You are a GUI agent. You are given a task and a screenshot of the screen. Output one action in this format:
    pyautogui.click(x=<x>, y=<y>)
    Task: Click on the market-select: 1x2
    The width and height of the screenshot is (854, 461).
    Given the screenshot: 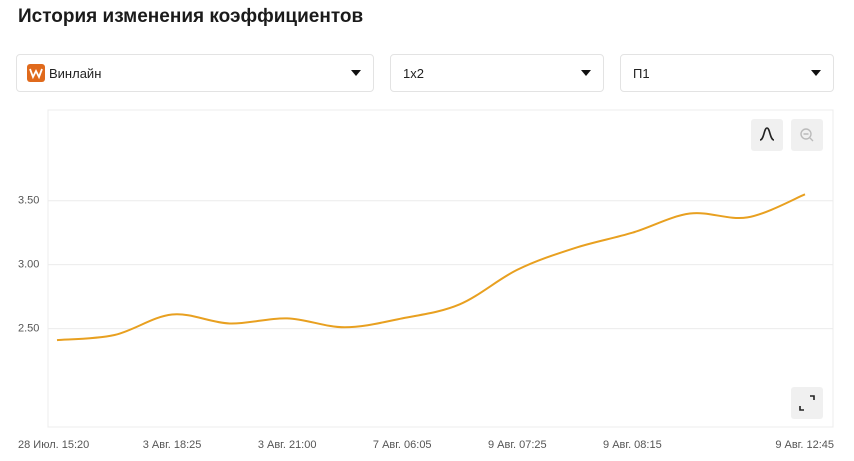 What is the action you would take?
    pyautogui.click(x=497, y=73)
    